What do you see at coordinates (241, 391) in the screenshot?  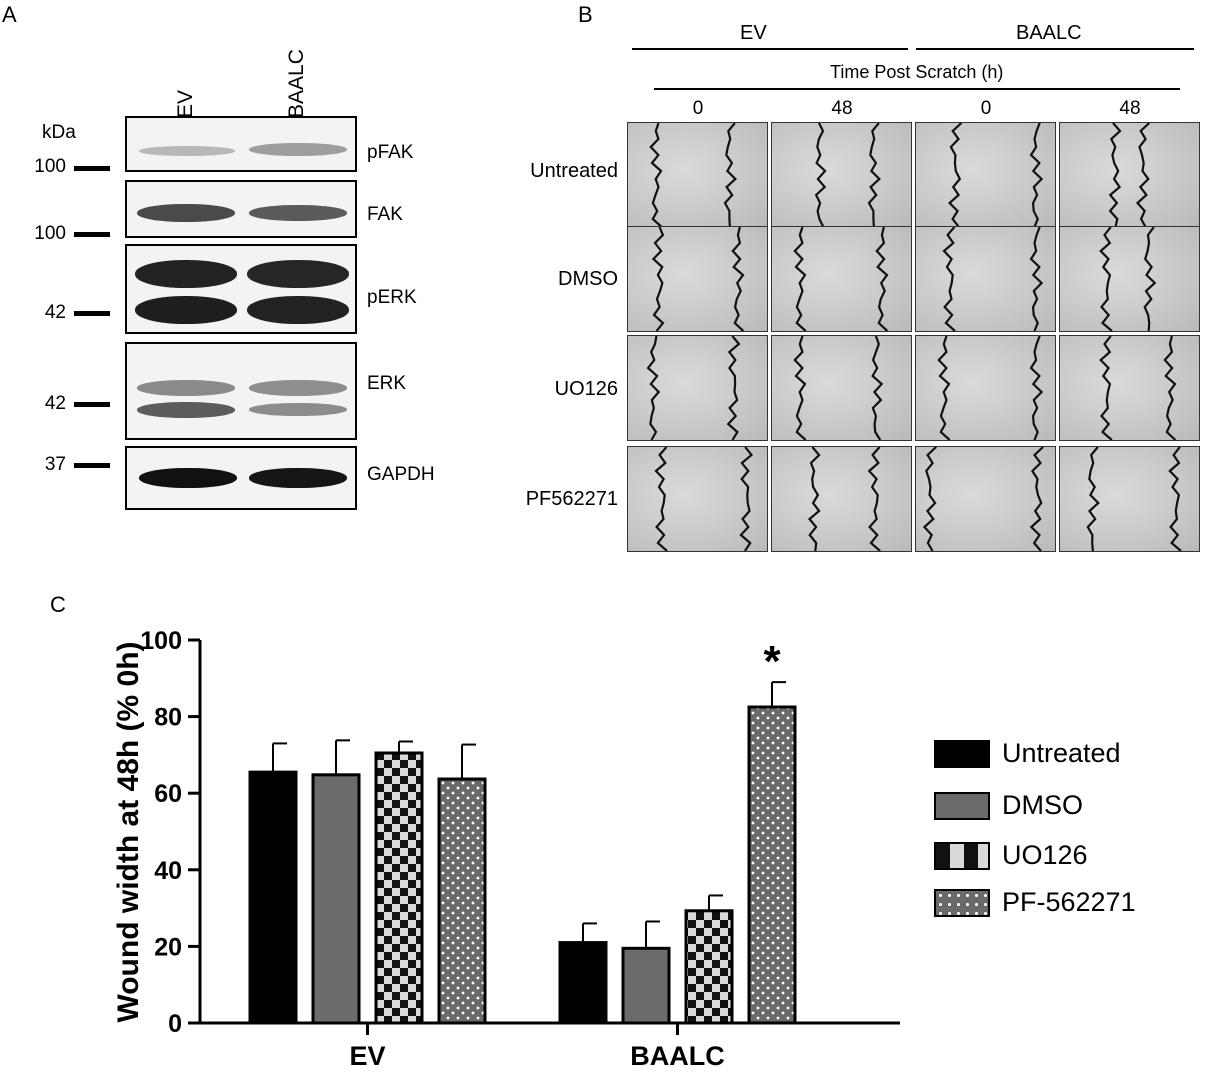 I see `blot-erk` at bounding box center [241, 391].